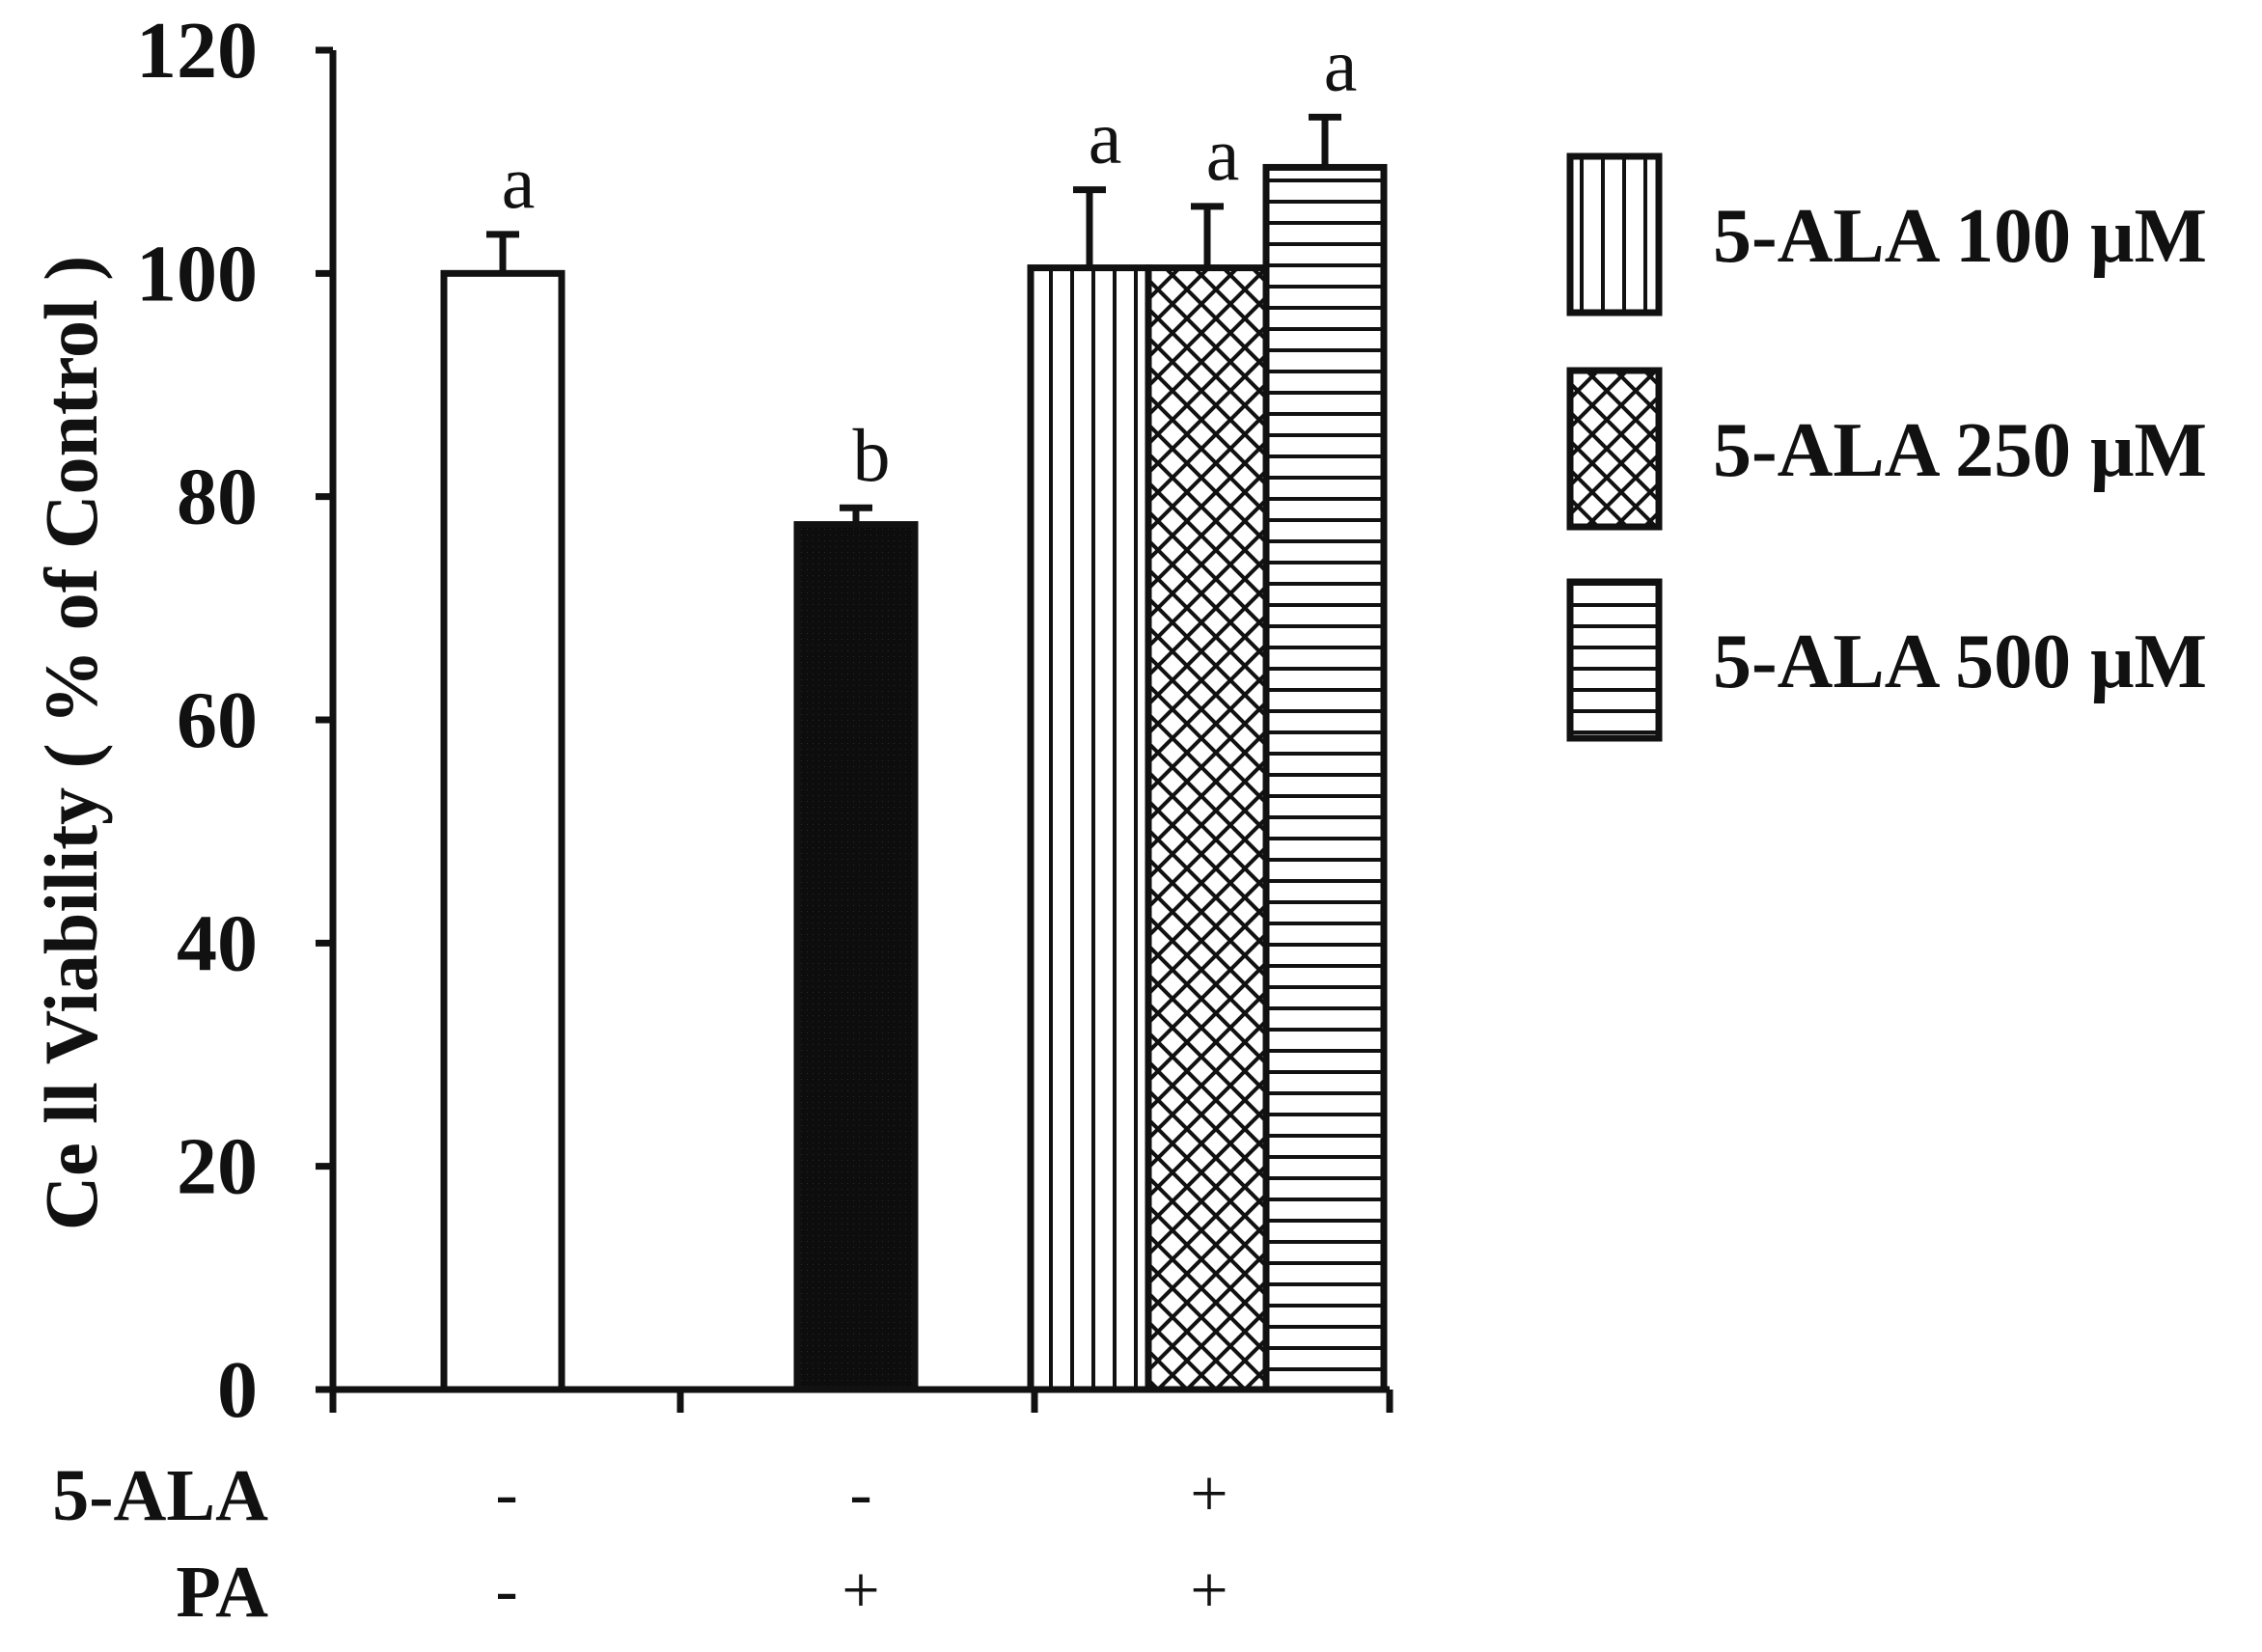 The width and height of the screenshot is (2262, 1652). I want to click on condition-label: 5-ALA, so click(160, 1495).